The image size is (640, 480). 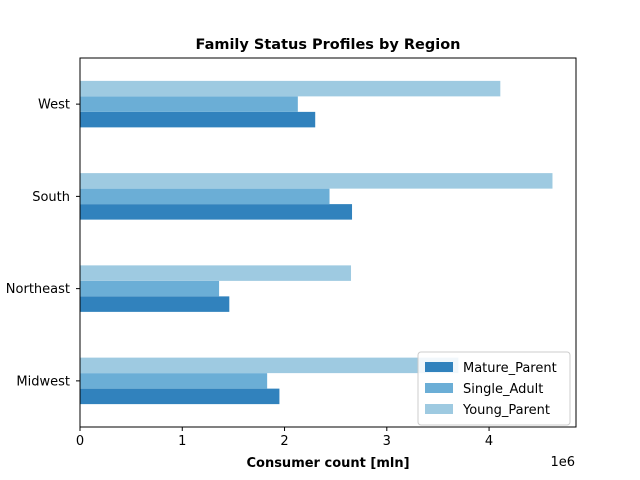 I want to click on y-tick-label-south: South, so click(x=51, y=197).